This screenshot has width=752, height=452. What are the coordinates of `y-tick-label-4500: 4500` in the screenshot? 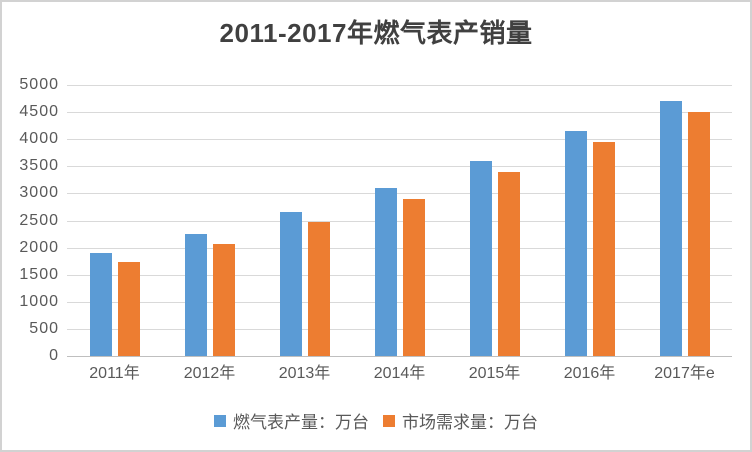 It's located at (39, 111).